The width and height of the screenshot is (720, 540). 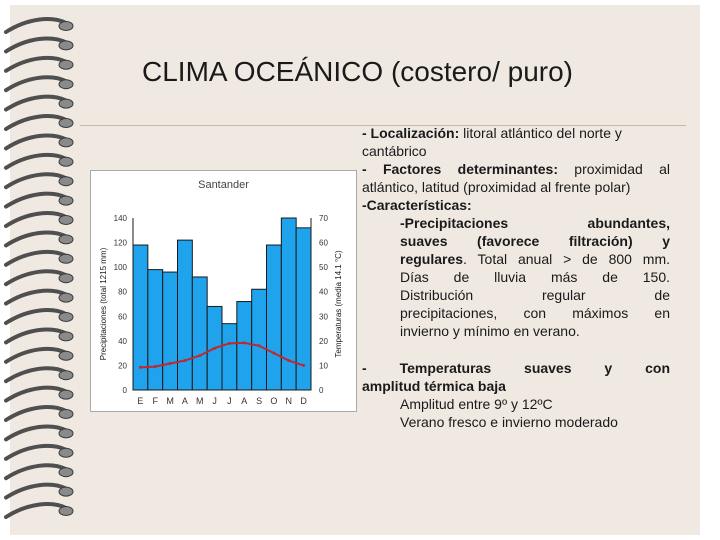 I want to click on y2-tick-label: 70, so click(x=323, y=218).